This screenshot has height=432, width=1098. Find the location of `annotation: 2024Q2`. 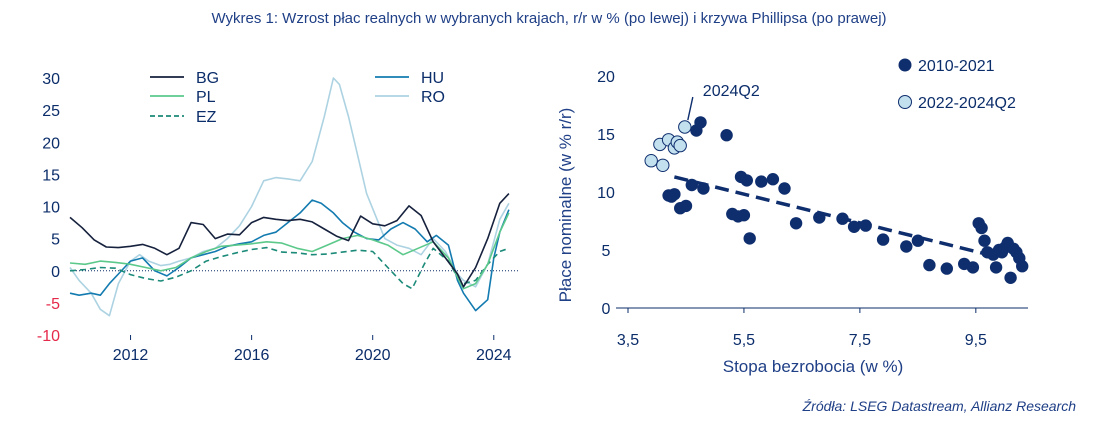

annotation: 2024Q2 is located at coordinates (723, 102).